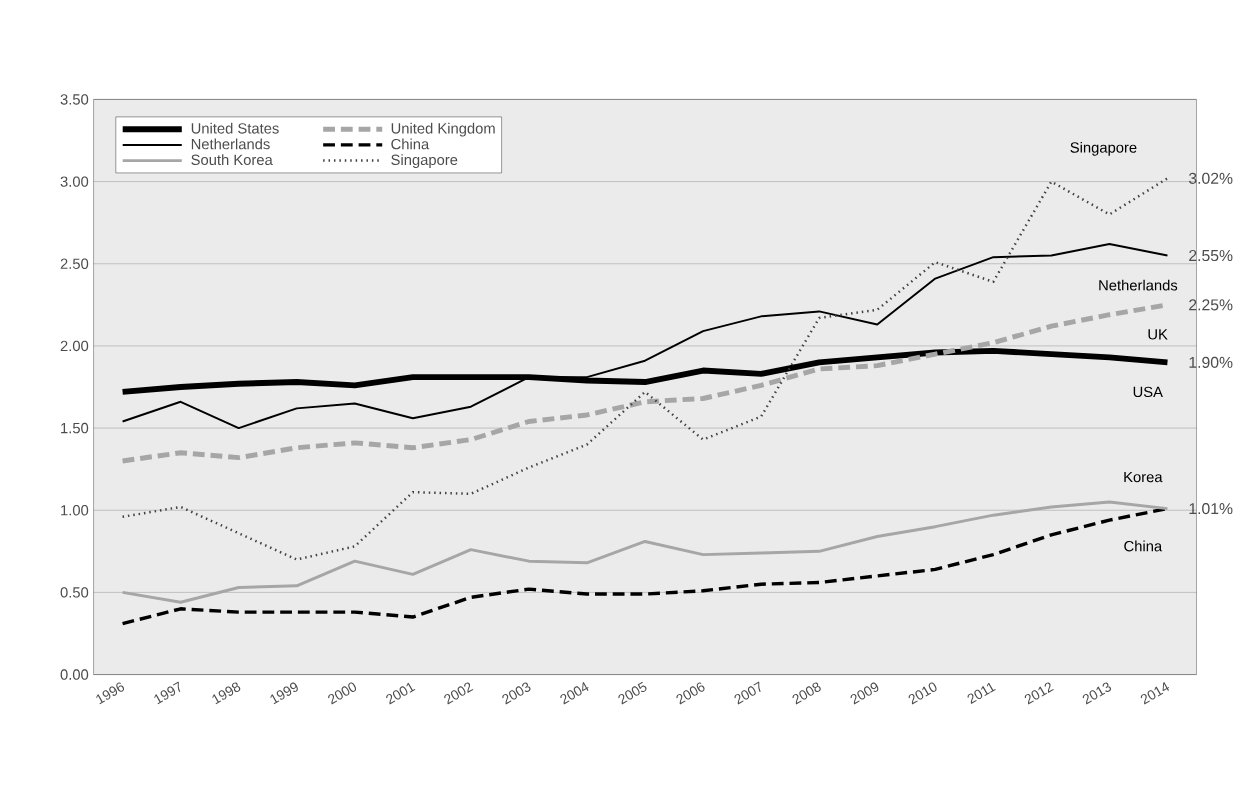 Image resolution: width=1234 pixels, height=807 pixels. I want to click on legend-label: South Korea, so click(232, 160).